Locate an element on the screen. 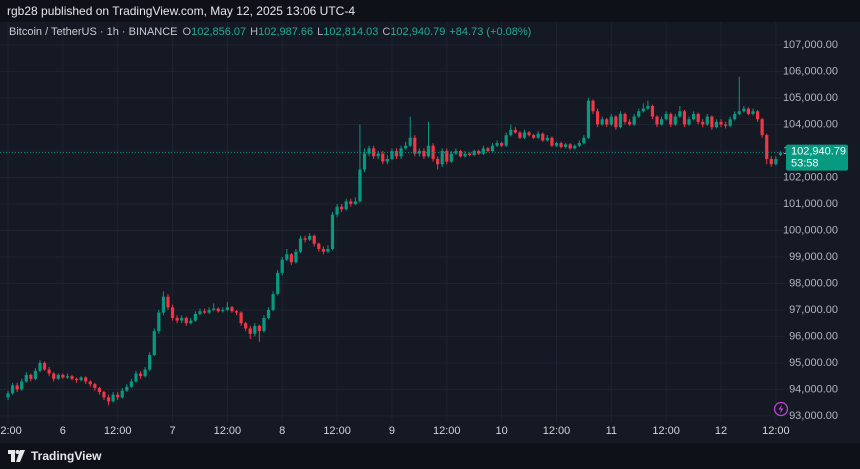  countdown-label: 53:58 is located at coordinates (805, 163).